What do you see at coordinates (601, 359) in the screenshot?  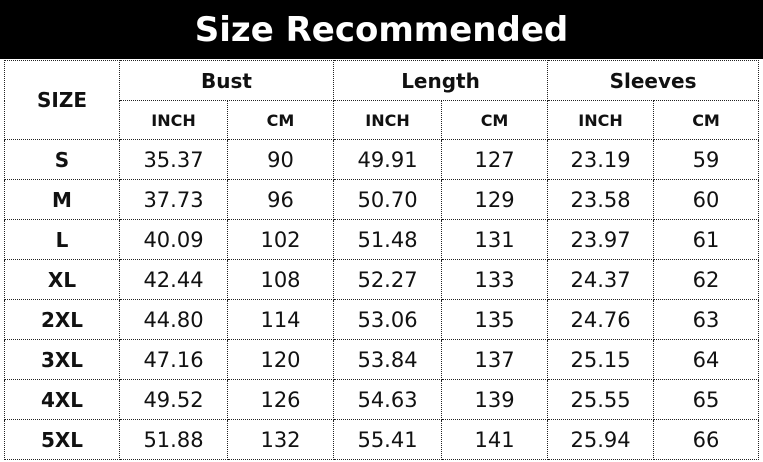 I see `value-cell: 25.15` at bounding box center [601, 359].